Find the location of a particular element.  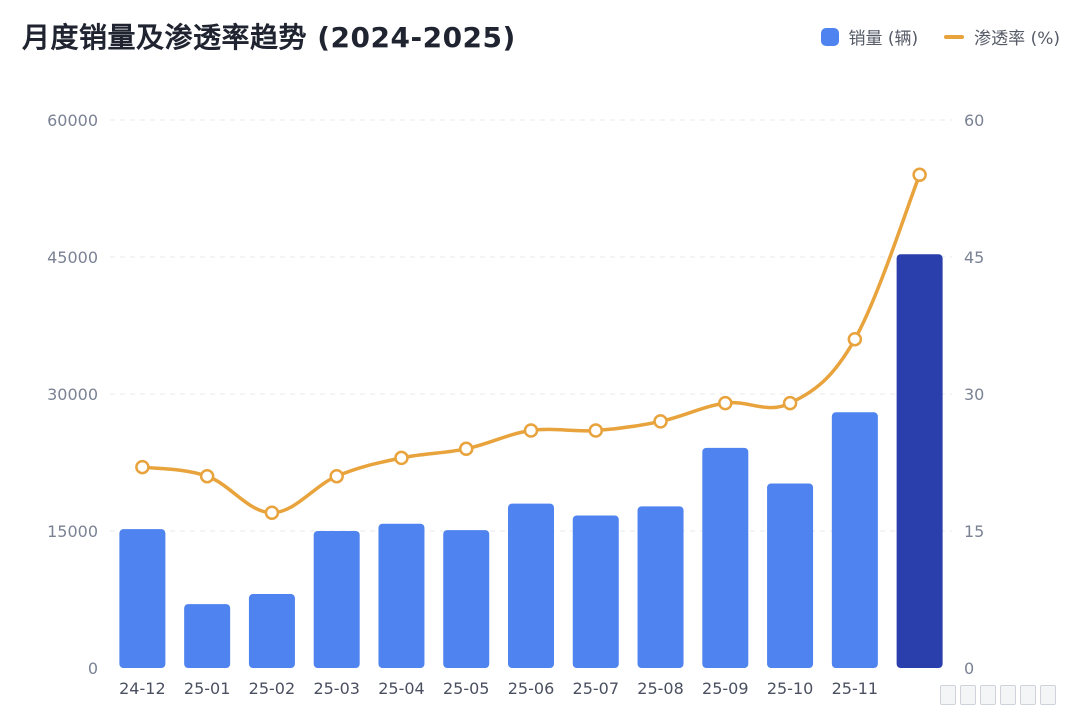

y-left-tick-label: 60000 is located at coordinates (72, 120).